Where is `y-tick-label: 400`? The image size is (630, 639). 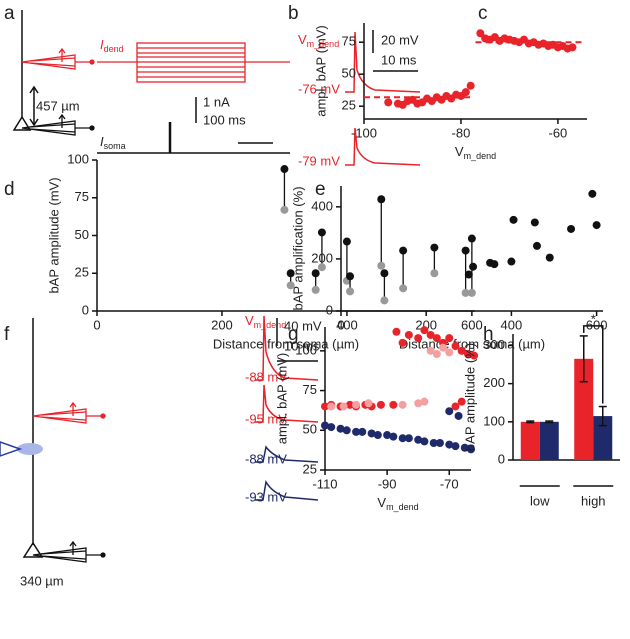
y-tick-label: 400 is located at coordinates (322, 205).